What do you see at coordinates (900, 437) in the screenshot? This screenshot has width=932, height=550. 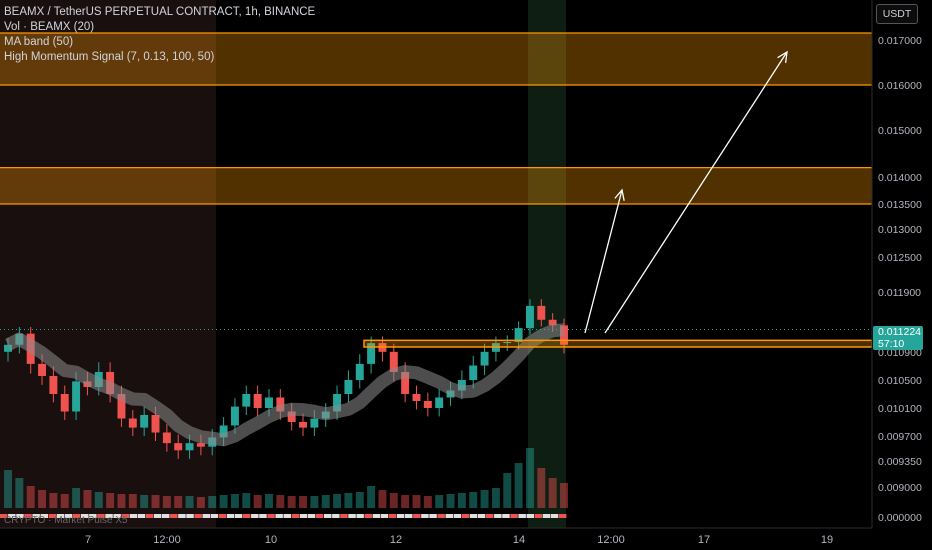 I see `y-tick-label: 0.009700` at bounding box center [900, 437].